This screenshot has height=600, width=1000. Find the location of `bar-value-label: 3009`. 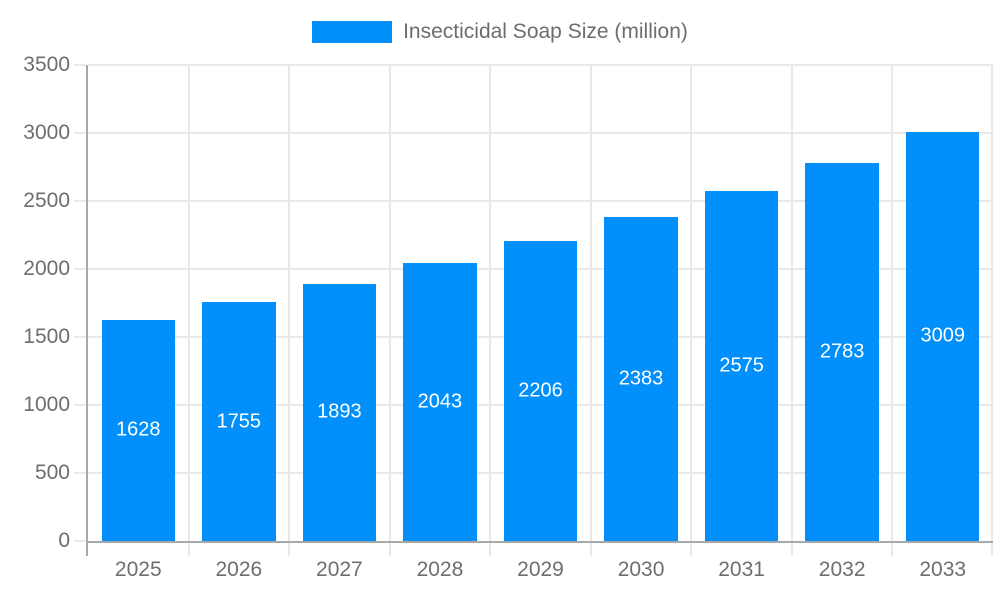

bar-value-label: 3009 is located at coordinates (942, 335).